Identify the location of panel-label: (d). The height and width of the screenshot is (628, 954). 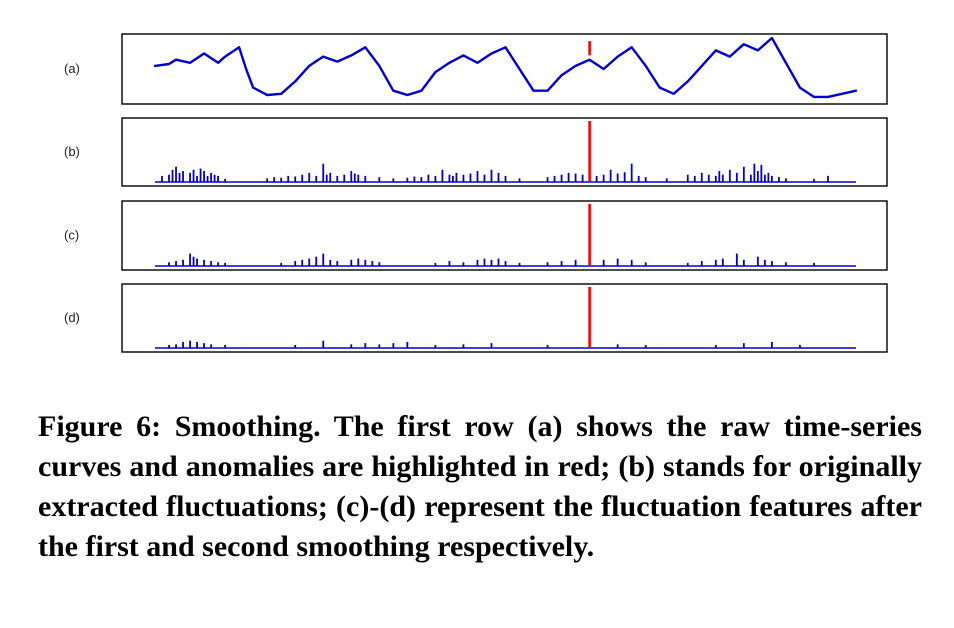
(72, 317).